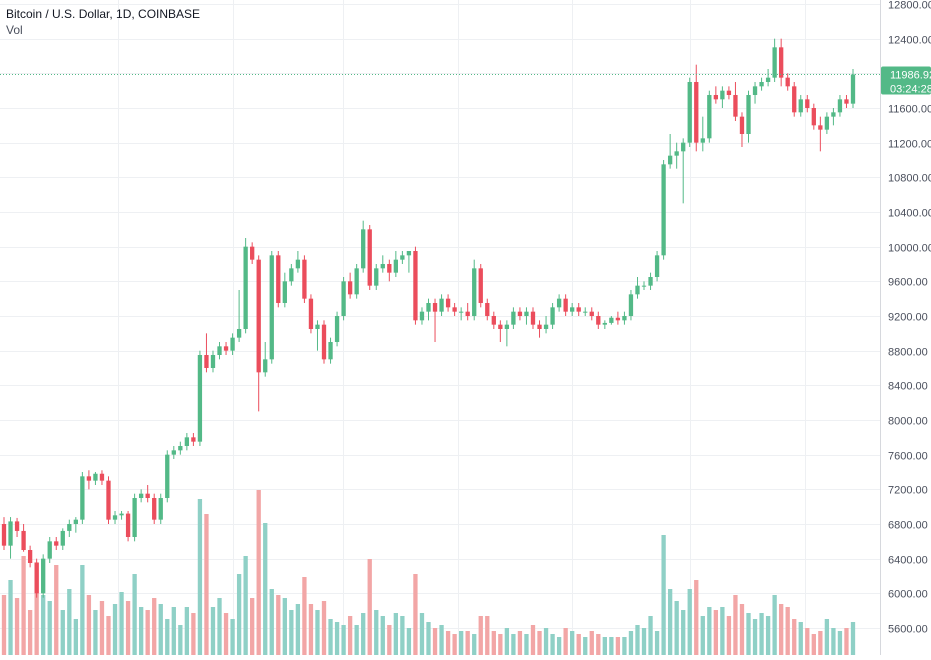 The width and height of the screenshot is (931, 660). What do you see at coordinates (14, 30) in the screenshot?
I see `volume-legend: Vol` at bounding box center [14, 30].